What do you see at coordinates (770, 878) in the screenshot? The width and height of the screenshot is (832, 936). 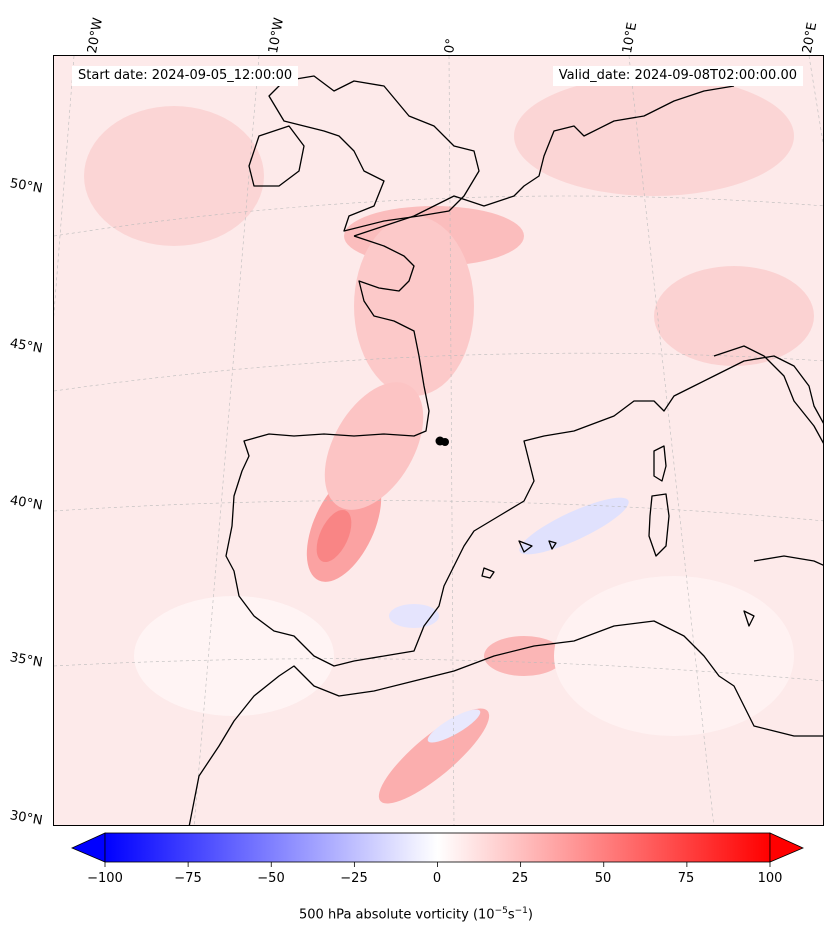 I see `colorbar-tick: 100` at bounding box center [770, 878].